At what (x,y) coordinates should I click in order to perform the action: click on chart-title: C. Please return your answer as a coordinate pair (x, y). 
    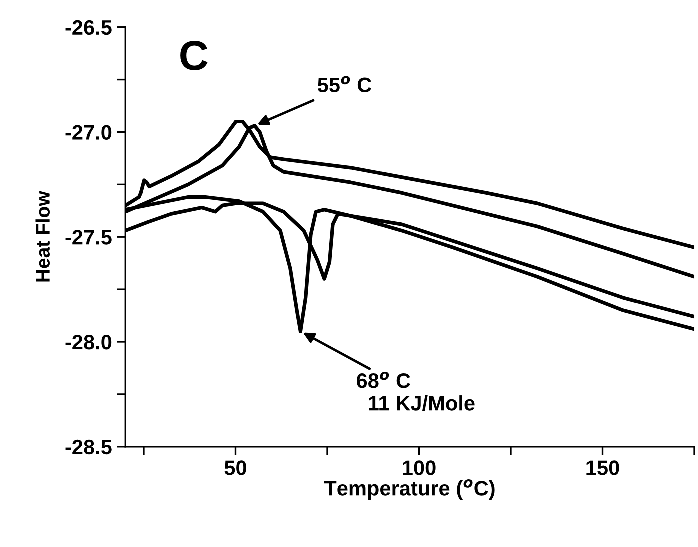
    Looking at the image, I should click on (194, 56).